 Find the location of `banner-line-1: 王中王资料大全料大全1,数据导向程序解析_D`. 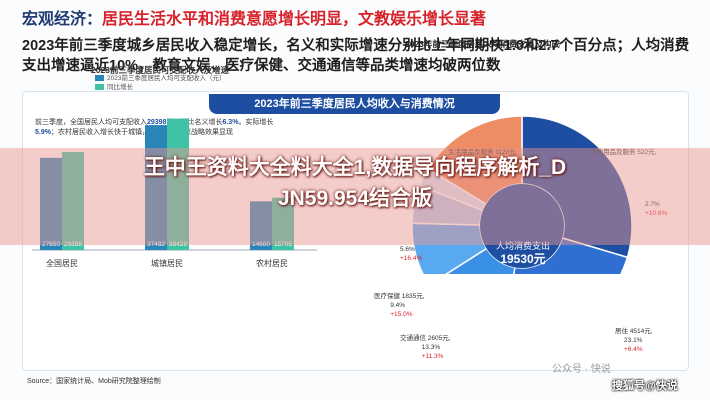

banner-line-1: 王中王资料大全料大全1,数据导向程序解析_D is located at coordinates (355, 167).